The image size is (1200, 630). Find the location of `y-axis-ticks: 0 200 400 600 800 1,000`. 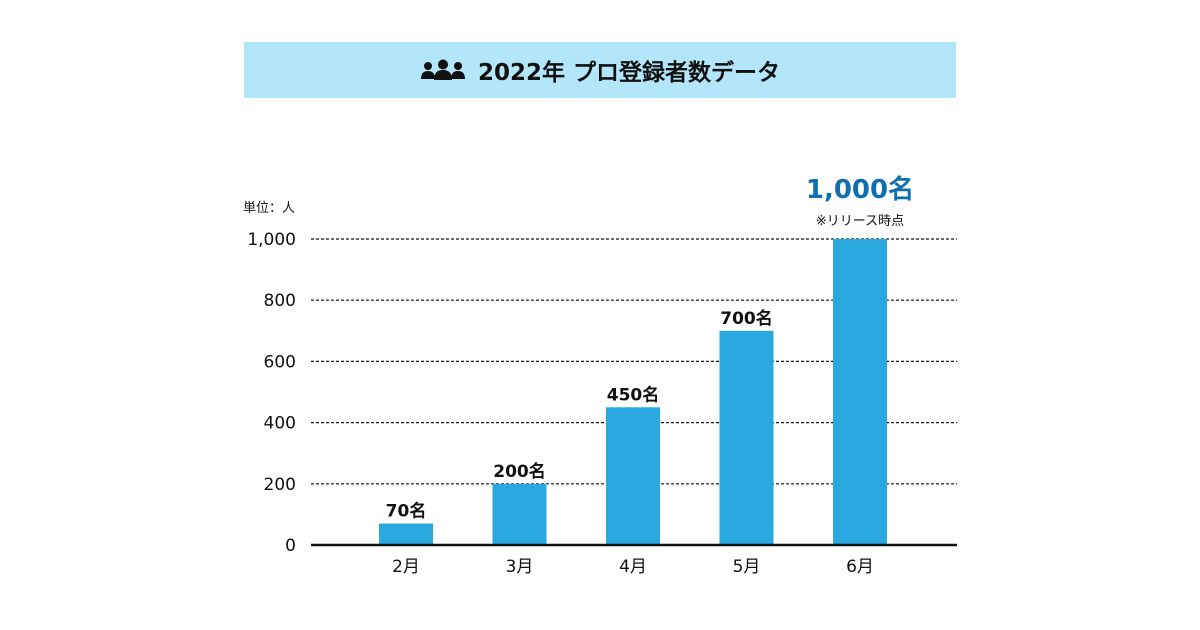

y-axis-ticks: 0 200 400 600 800 1,000 is located at coordinates (271, 393).